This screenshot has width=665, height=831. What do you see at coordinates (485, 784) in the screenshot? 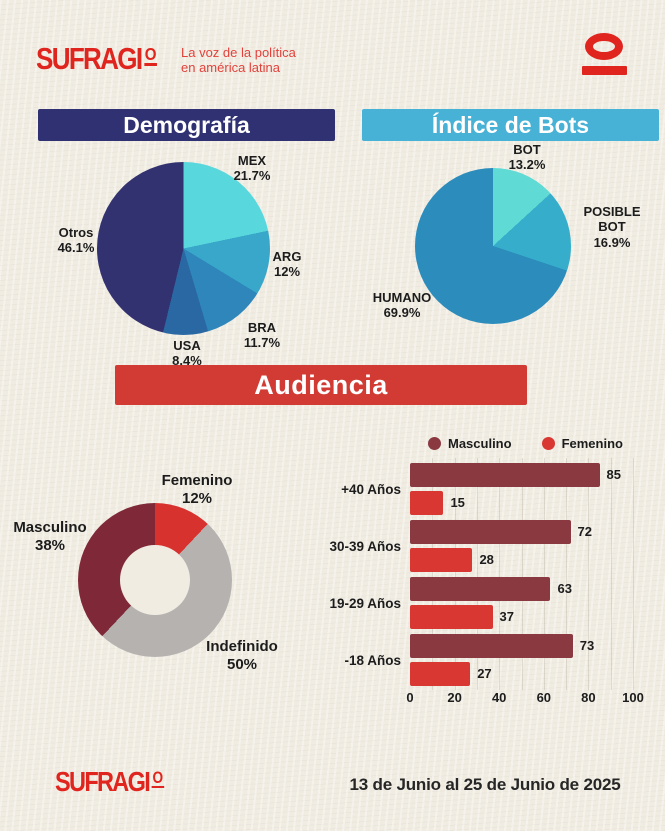
I see `footer-date-range: 13 de Junio al 25 de Junio de 2025` at bounding box center [485, 784].